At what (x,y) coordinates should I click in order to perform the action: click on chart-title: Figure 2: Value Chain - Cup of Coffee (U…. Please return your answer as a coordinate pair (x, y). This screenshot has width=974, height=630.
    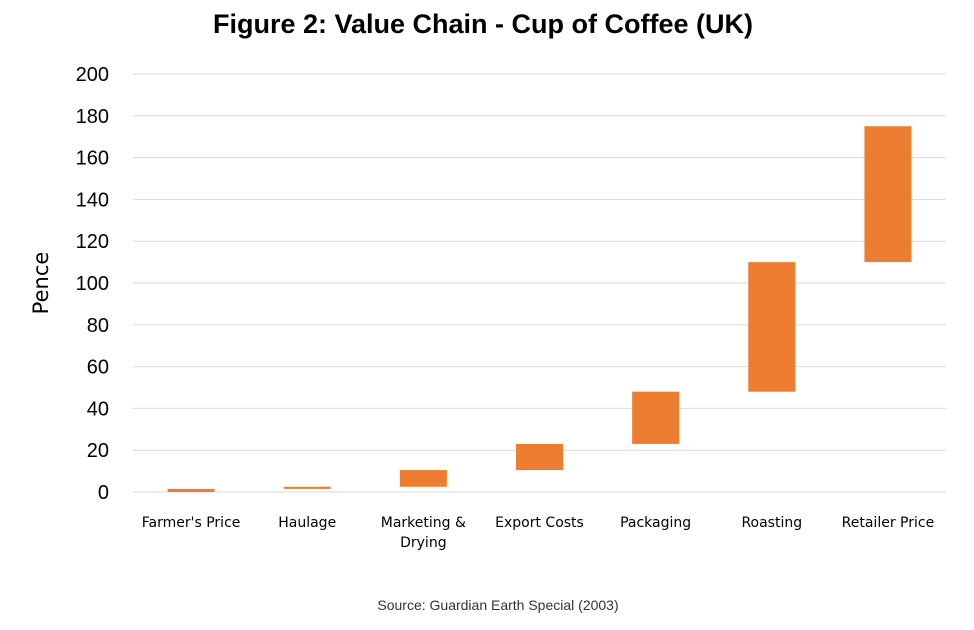
    Looking at the image, I should click on (483, 24).